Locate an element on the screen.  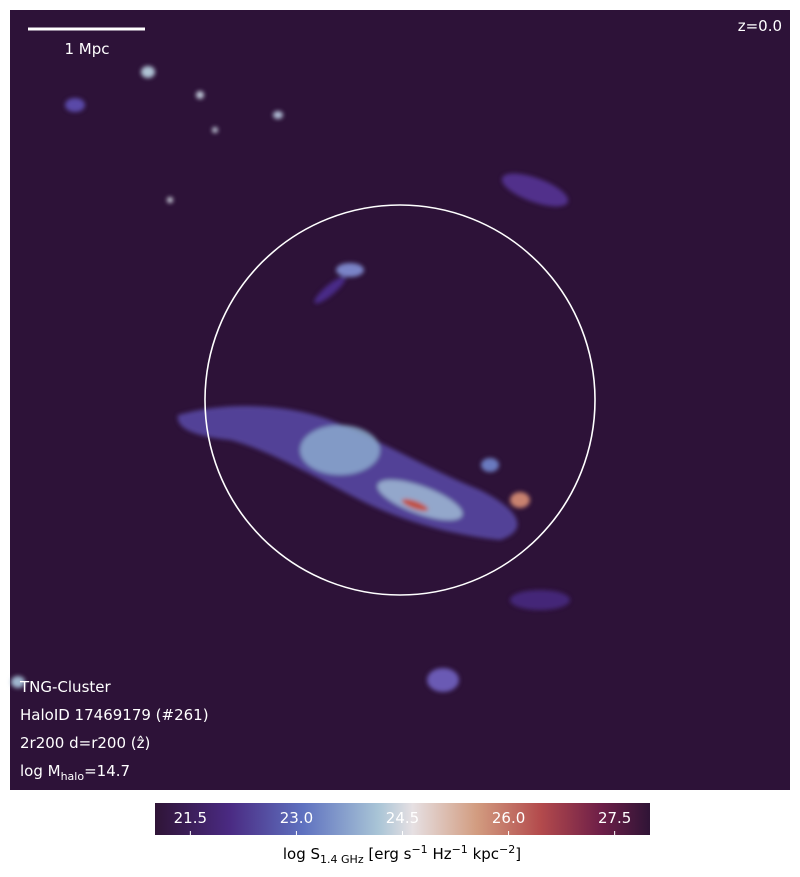
scale-label: 1 Mpc is located at coordinates (86, 49).